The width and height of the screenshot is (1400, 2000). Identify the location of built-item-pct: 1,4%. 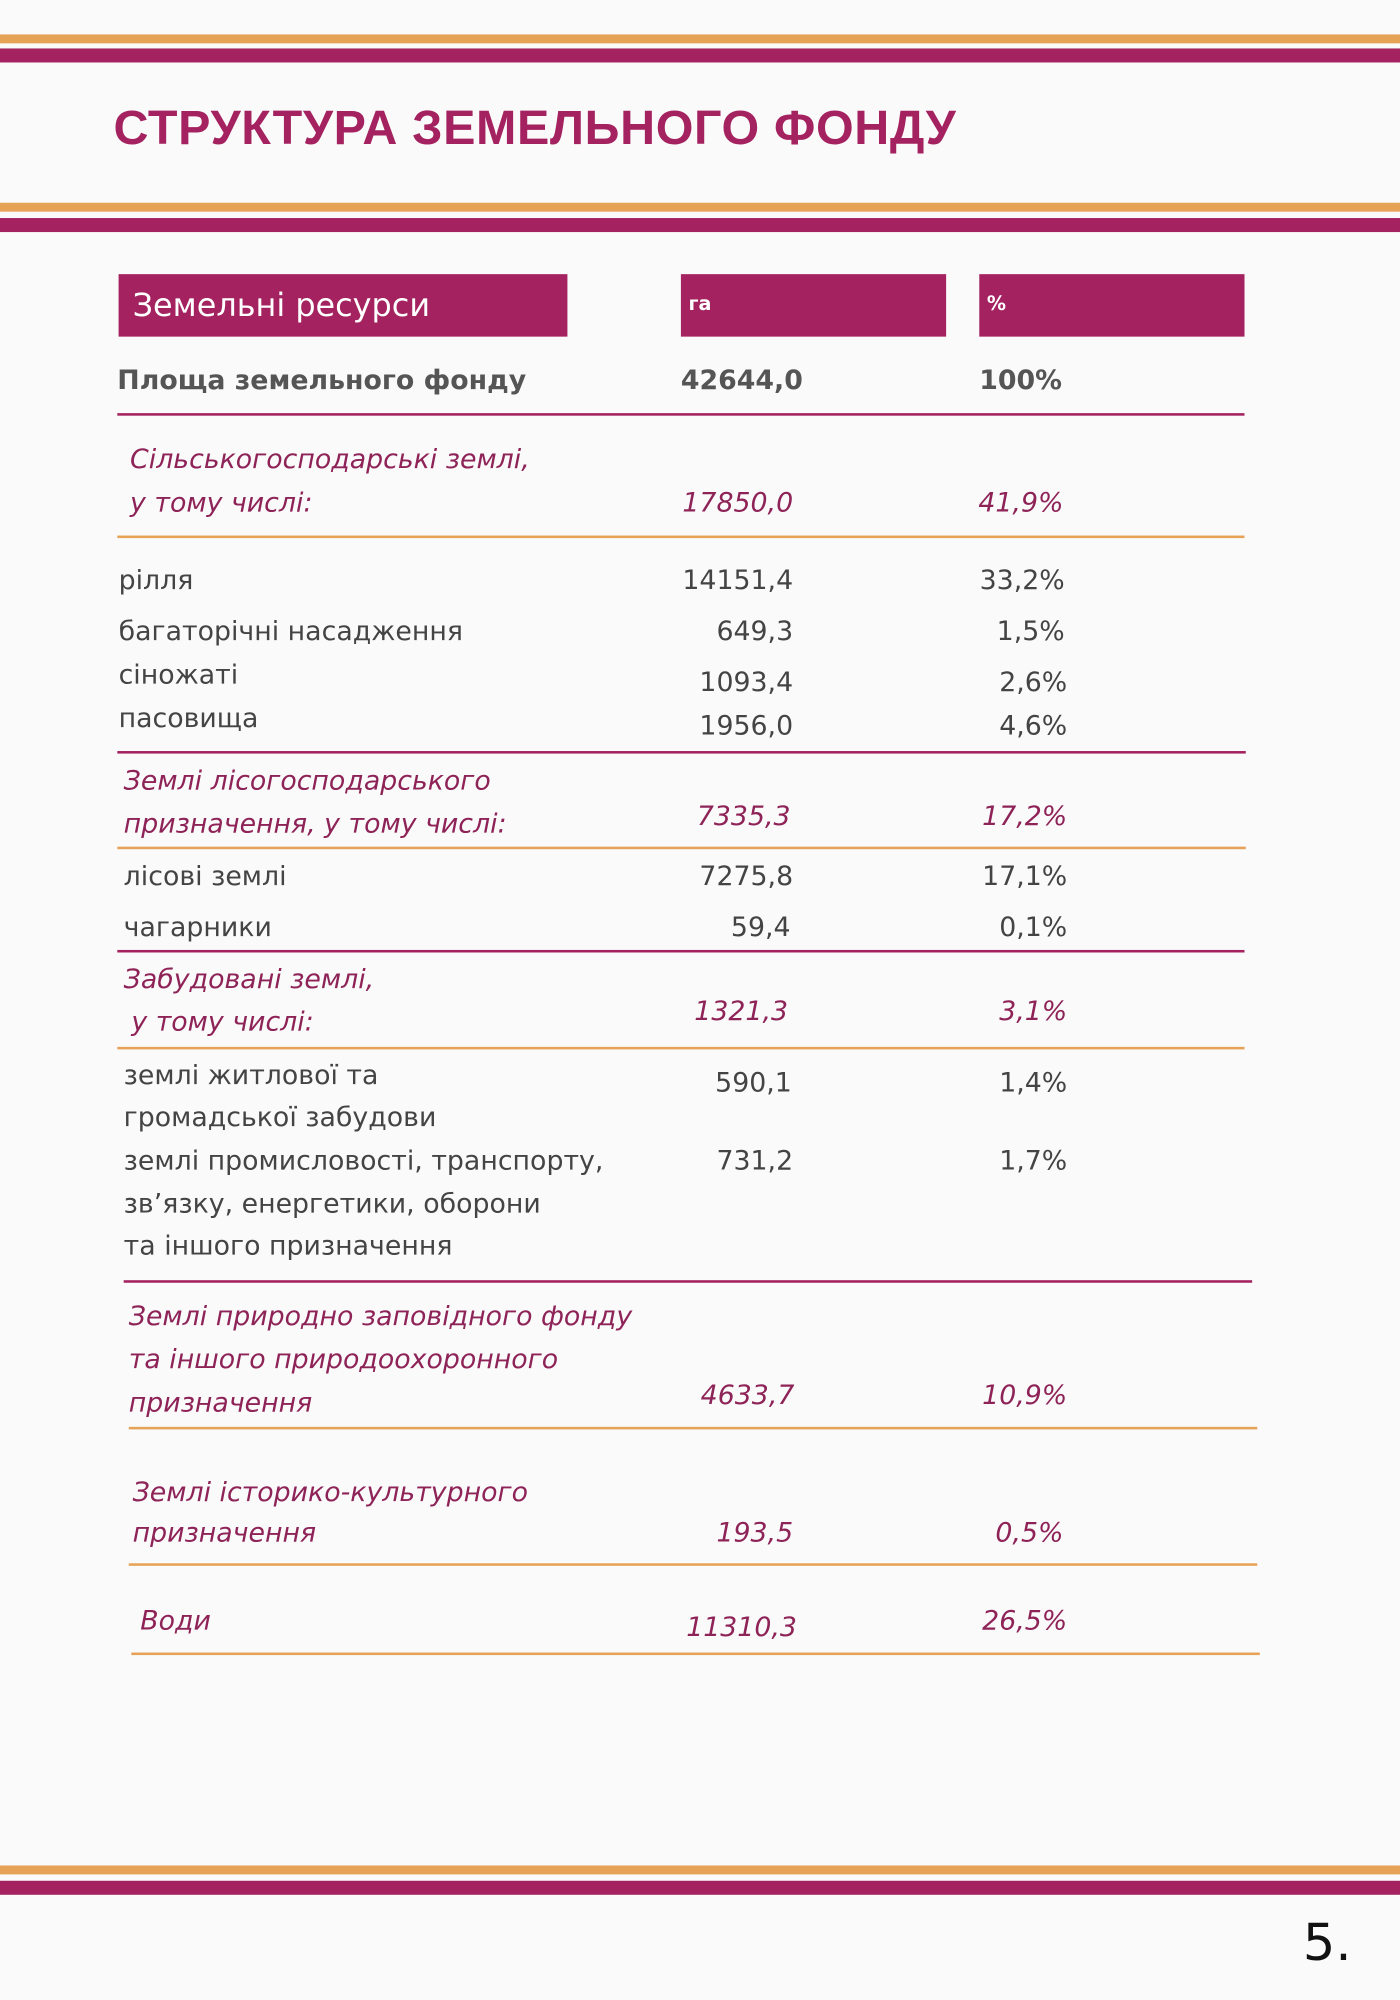
(1033, 1082).